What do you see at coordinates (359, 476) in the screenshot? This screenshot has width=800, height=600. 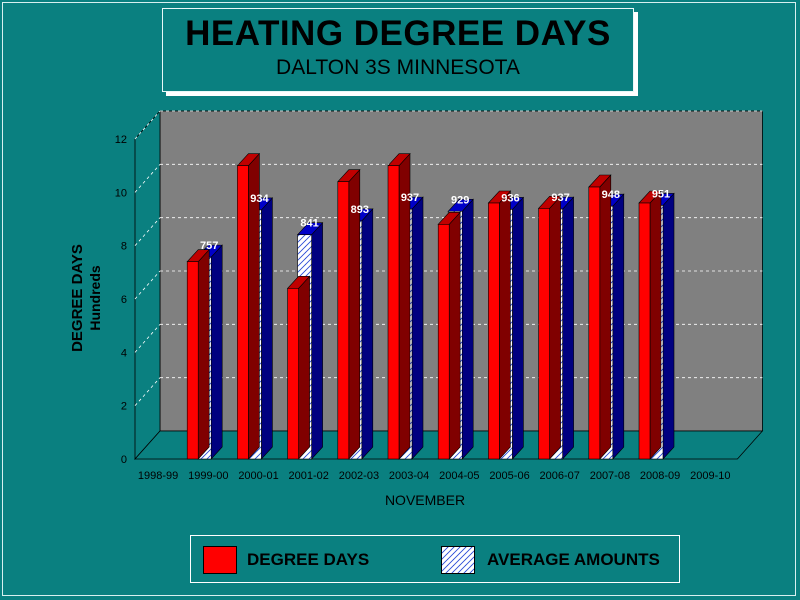 I see `x-tick-label: 2002-03` at bounding box center [359, 476].